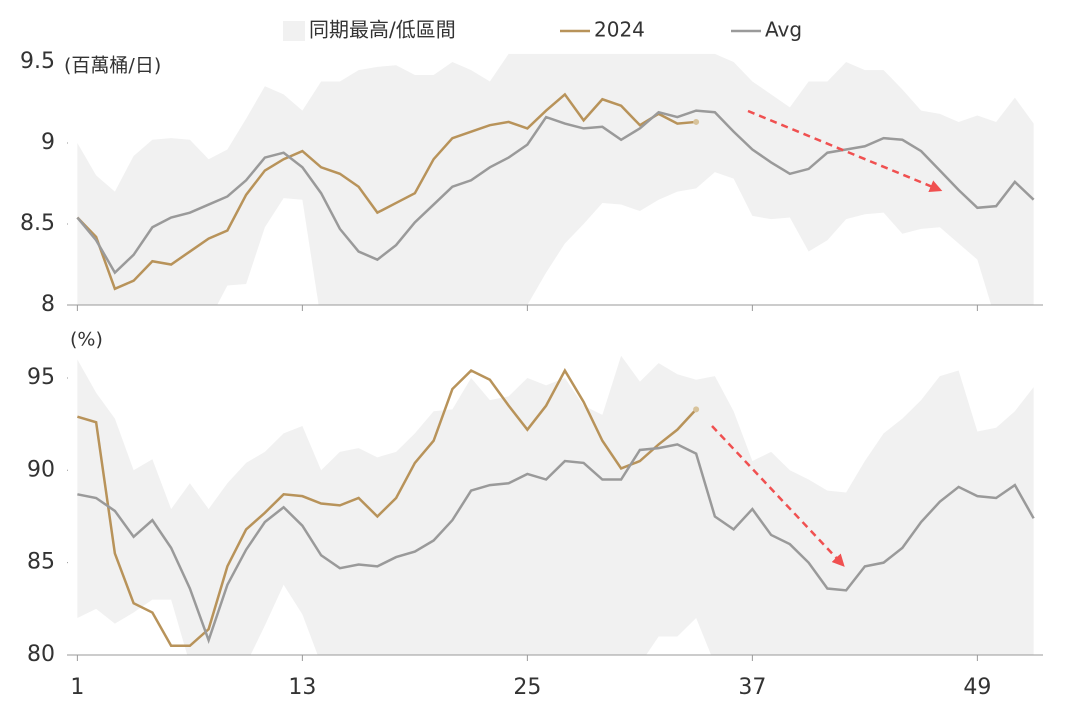  What do you see at coordinates (382, 30) in the screenshot?
I see `legend-label: 同期最高/低區間` at bounding box center [382, 30].